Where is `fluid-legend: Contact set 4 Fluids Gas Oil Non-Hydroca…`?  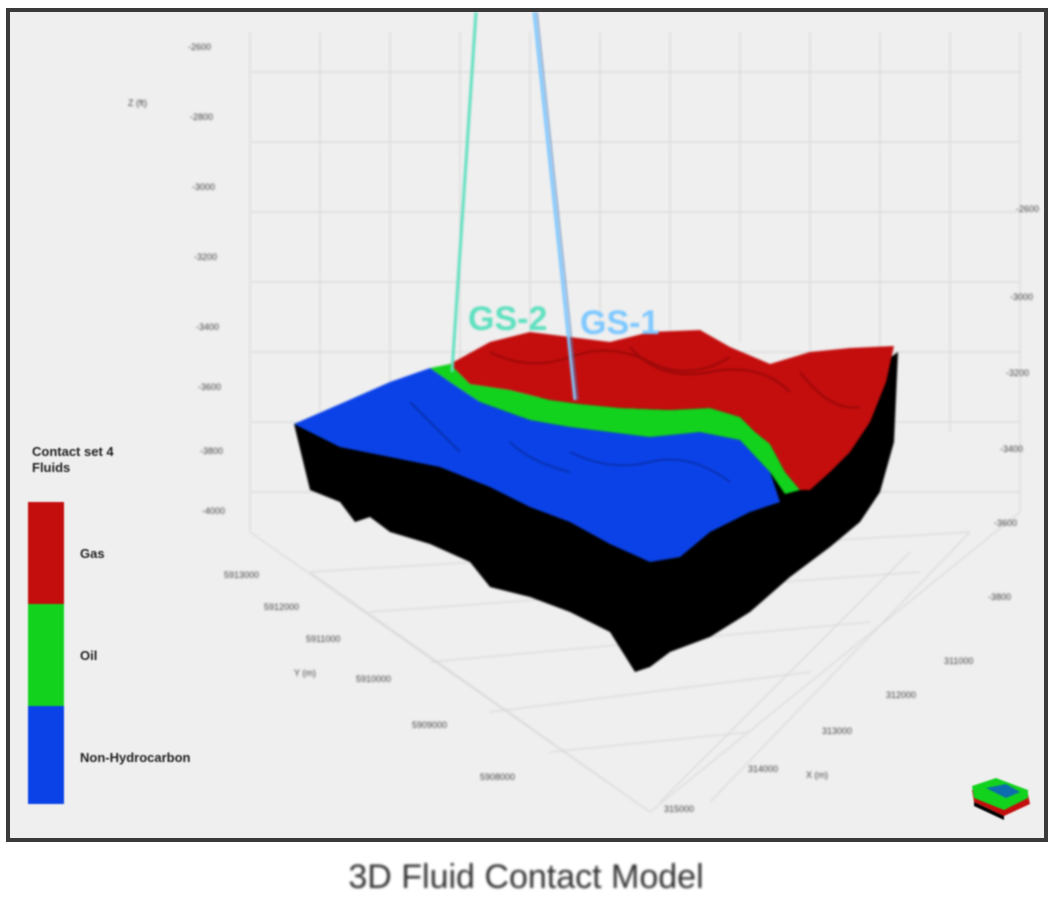
fluid-legend: Contact set 4 Fluids Gas Oil Non-Hydroca… is located at coordinates (158, 632).